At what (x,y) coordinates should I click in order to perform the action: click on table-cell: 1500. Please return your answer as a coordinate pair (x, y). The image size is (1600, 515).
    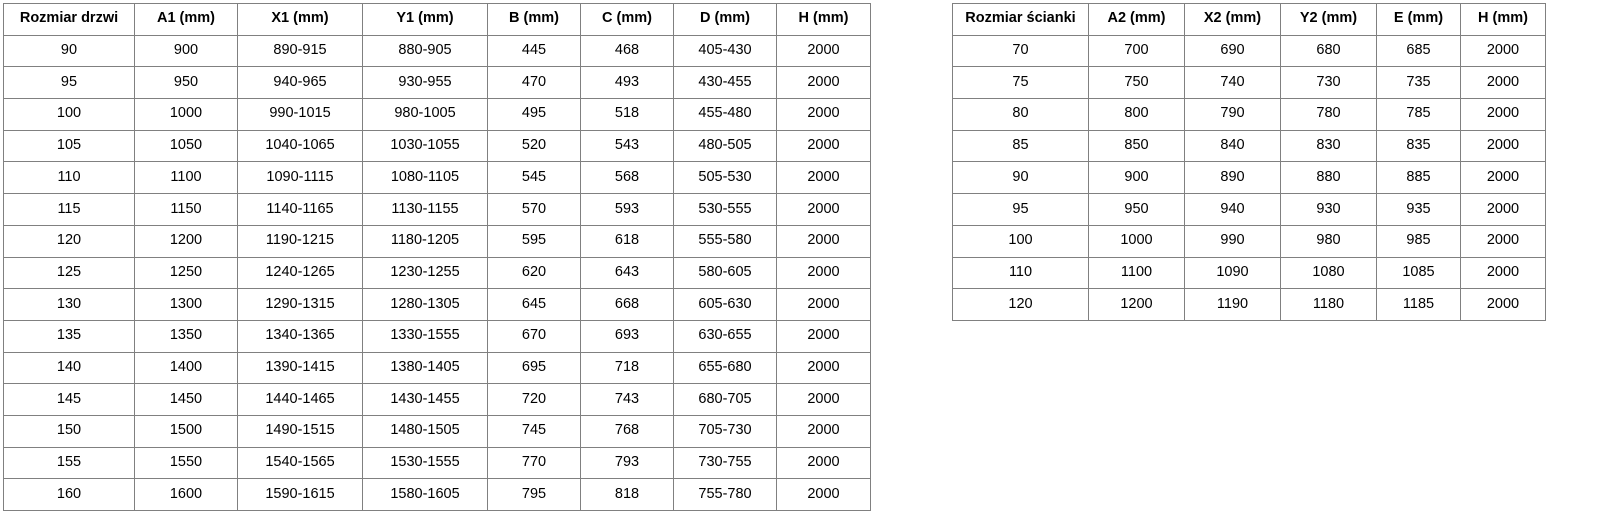
    Looking at the image, I should click on (186, 431).